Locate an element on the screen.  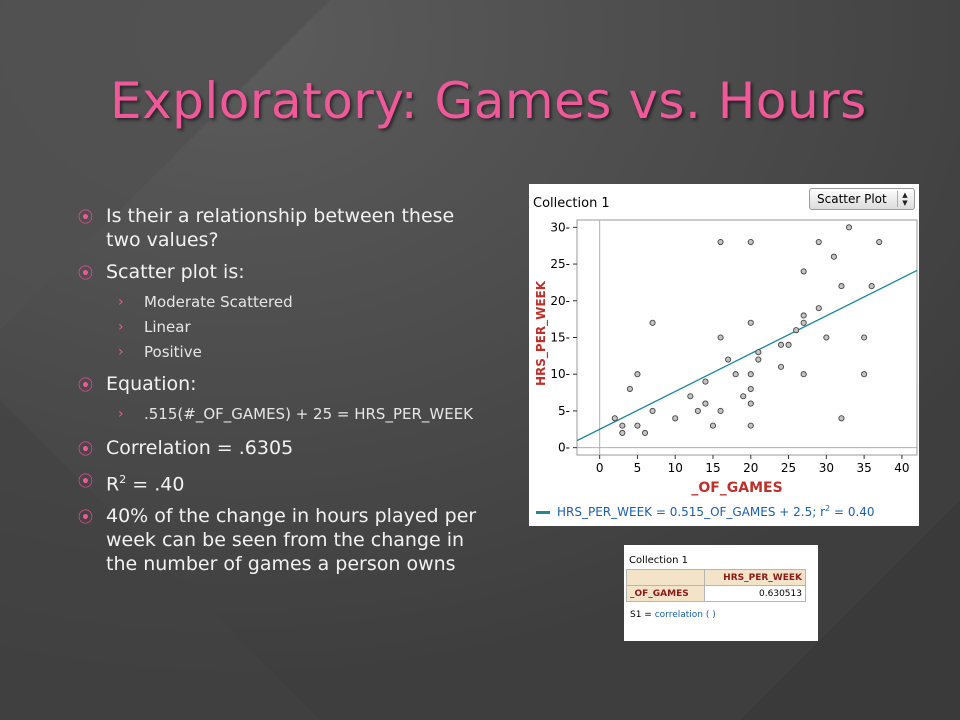
plot-area is located at coordinates (747, 337).